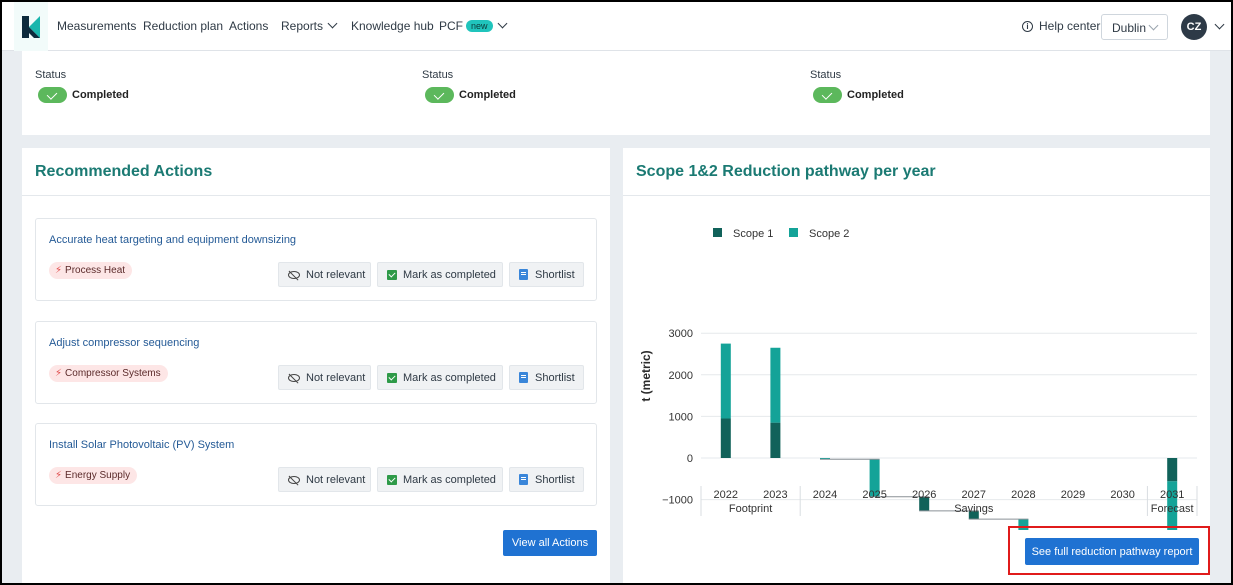 The image size is (1233, 585). What do you see at coordinates (124, 171) in the screenshot?
I see `panel-title: Recommended Actions` at bounding box center [124, 171].